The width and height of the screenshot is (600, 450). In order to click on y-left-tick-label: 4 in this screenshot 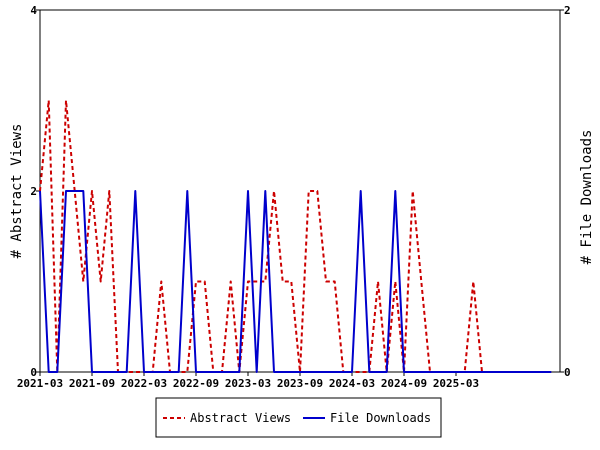, I will do `click(33, 10)`.